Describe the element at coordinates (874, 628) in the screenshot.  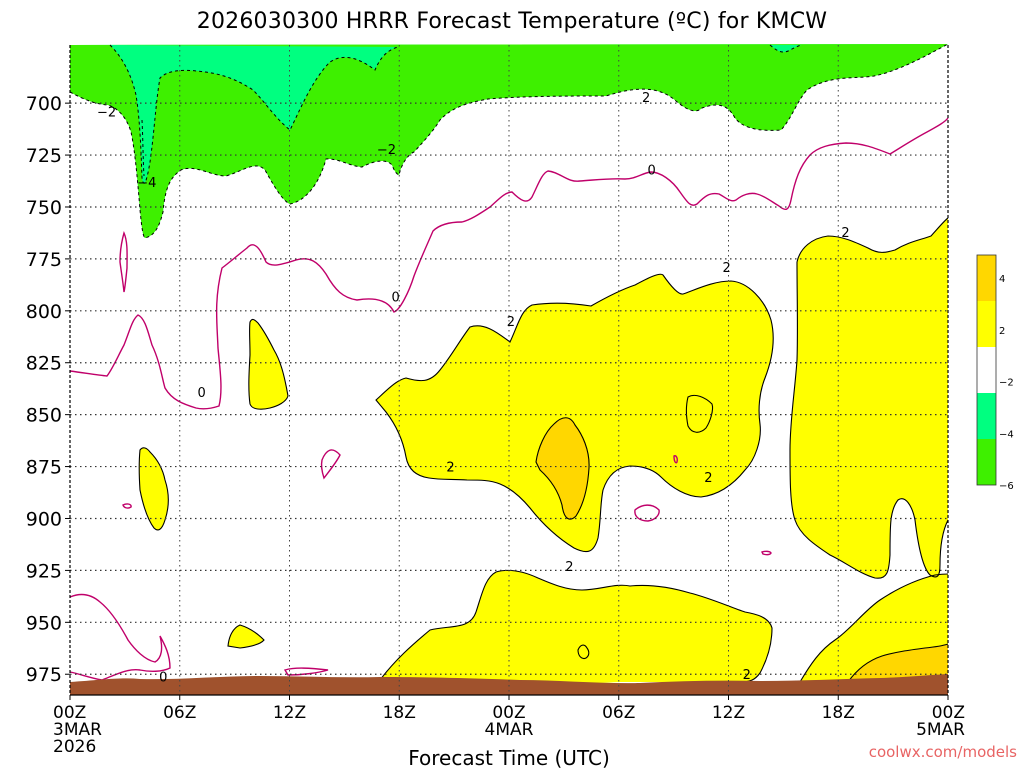
I see `pos2-contour-lower-right` at that location.